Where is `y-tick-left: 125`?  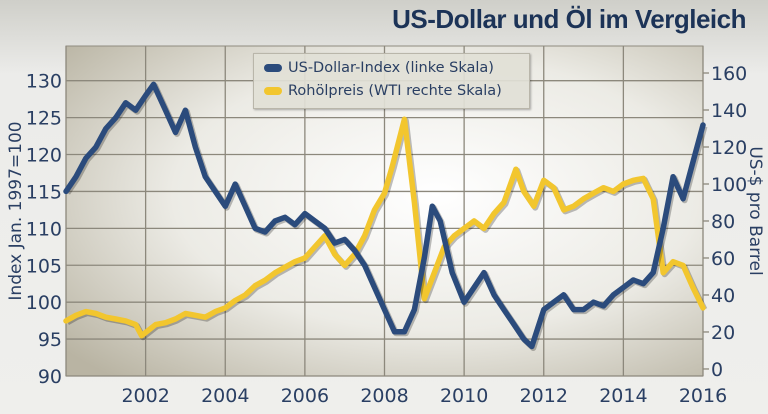 y-tick-left: 125 is located at coordinates (44, 119).